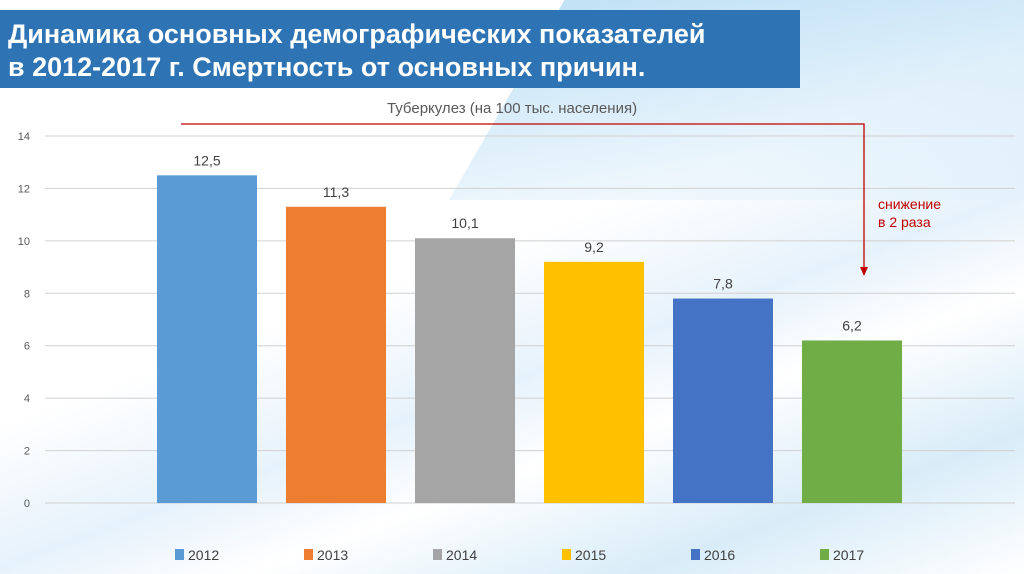 This screenshot has height=574, width=1024. Describe the element at coordinates (852, 325) in the screenshot. I see `data-label: 6,2` at that location.